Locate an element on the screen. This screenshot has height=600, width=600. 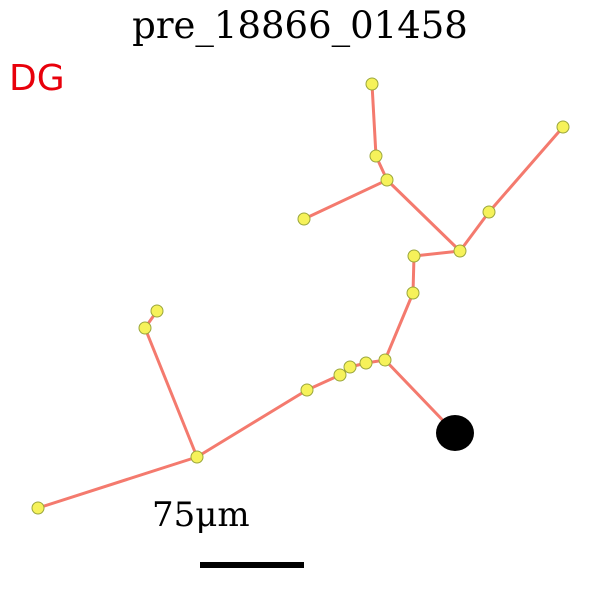
neuron-id-title: pre_18866_01458 is located at coordinates (300, 25).